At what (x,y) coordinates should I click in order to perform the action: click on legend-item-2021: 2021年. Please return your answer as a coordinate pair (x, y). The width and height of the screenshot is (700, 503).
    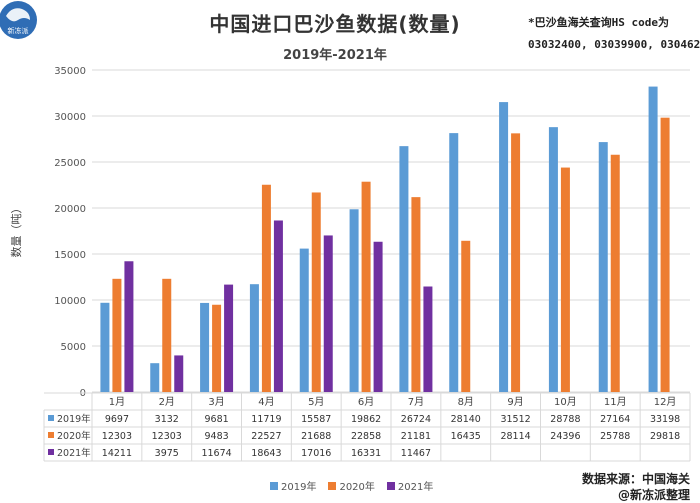
    Looking at the image, I should click on (410, 485).